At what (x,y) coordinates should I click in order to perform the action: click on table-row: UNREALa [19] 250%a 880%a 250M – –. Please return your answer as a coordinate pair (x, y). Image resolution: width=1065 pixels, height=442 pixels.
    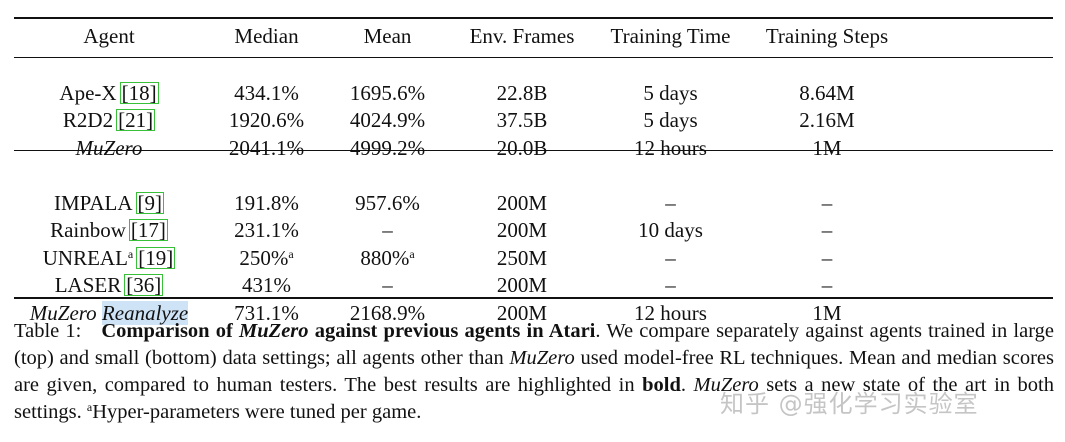
    Looking at the image, I should click on (533, 259).